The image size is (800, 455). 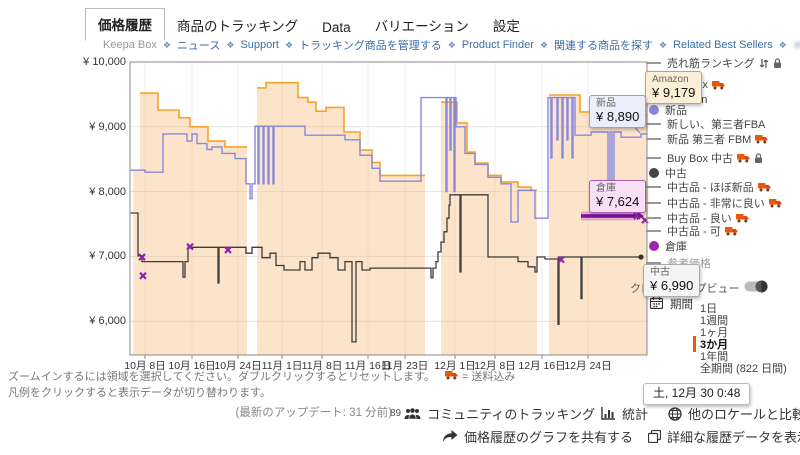 What do you see at coordinates (198, 46) in the screenshot?
I see `subnav-link-1: ニュース` at bounding box center [198, 46].